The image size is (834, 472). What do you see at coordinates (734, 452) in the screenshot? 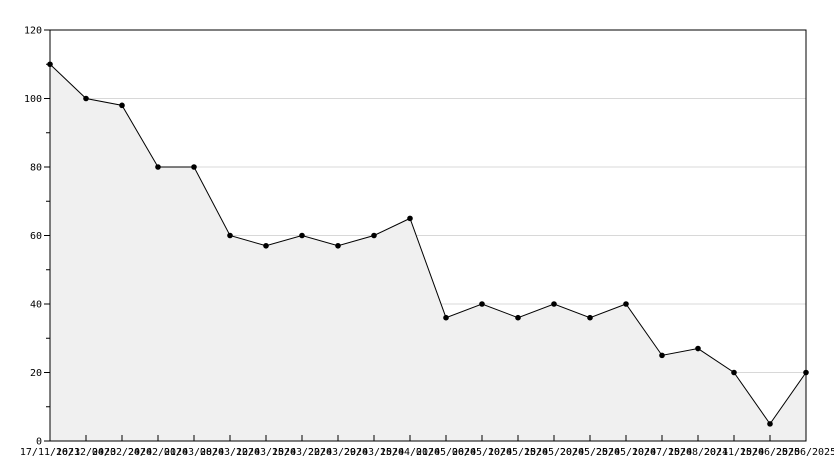
I see `x-tick-label: 20/11/2024` at bounding box center [734, 452].